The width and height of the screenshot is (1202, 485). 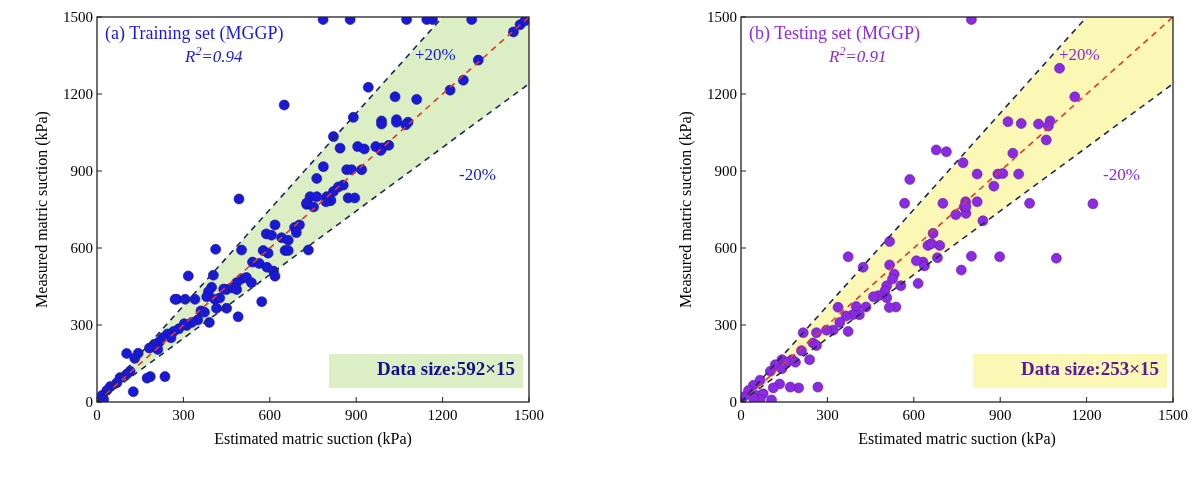 I want to click on annotation: R$^{2}$=0.91, so click(x=857, y=55).